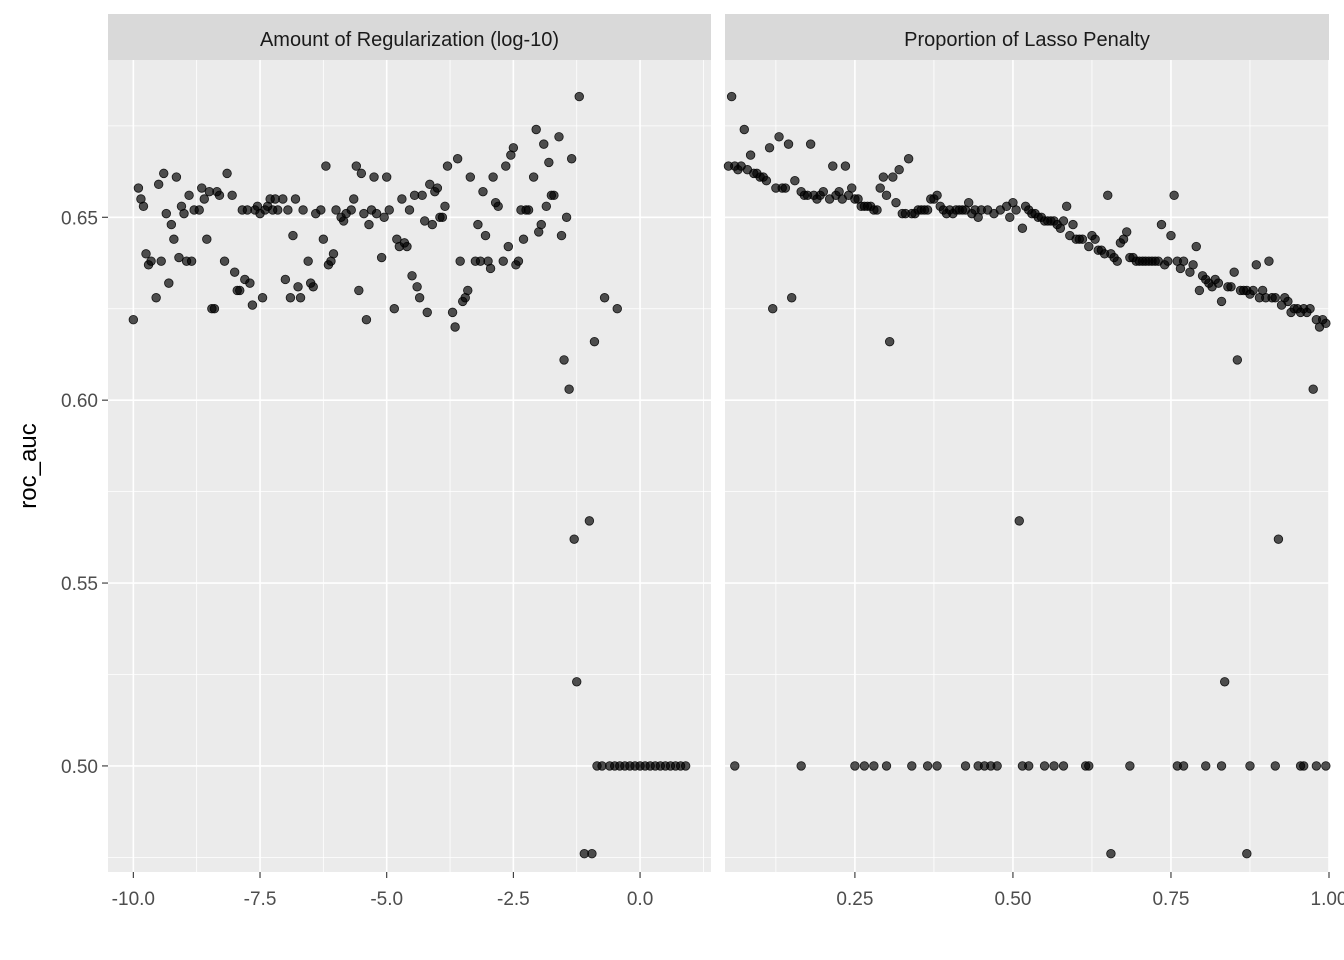 This screenshot has height=960, width=1344. Describe the element at coordinates (133, 899) in the screenshot. I see `x-tick-label: -10.0` at that location.